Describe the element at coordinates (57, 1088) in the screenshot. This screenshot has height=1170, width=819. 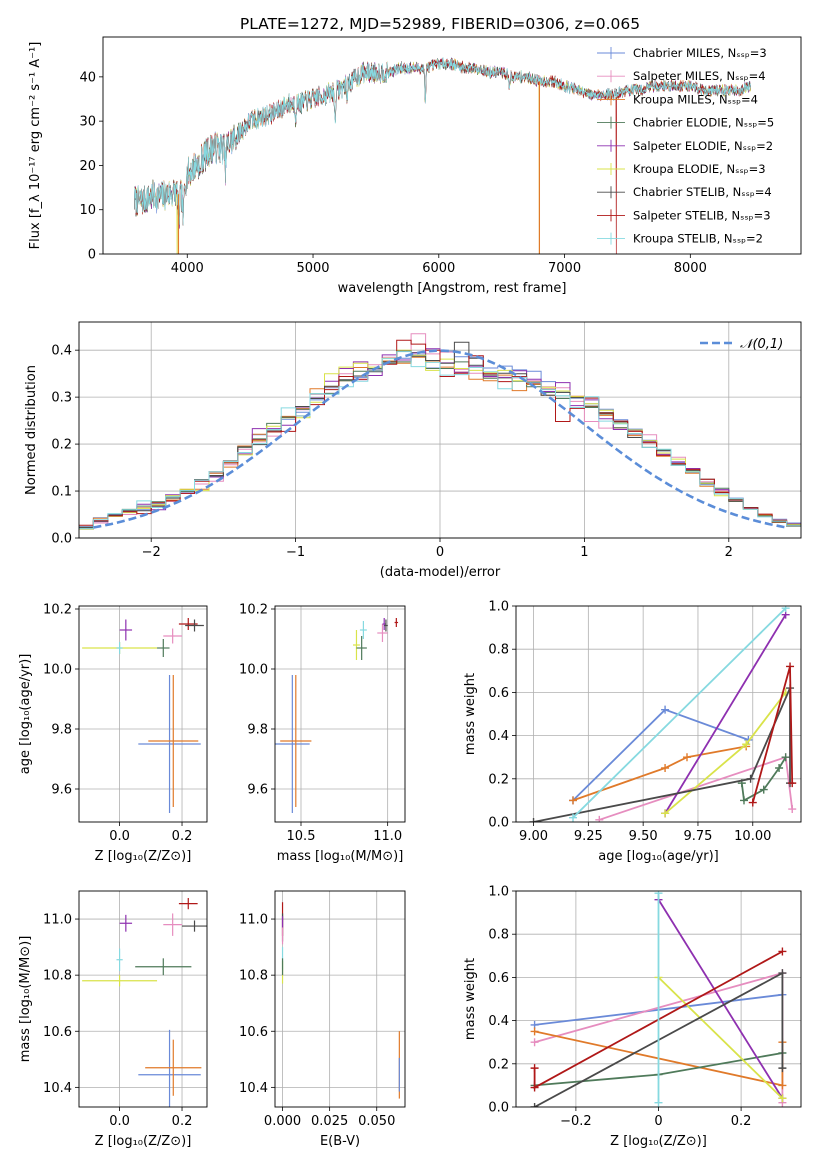
I see `y-tick-label: 10.4` at that location.